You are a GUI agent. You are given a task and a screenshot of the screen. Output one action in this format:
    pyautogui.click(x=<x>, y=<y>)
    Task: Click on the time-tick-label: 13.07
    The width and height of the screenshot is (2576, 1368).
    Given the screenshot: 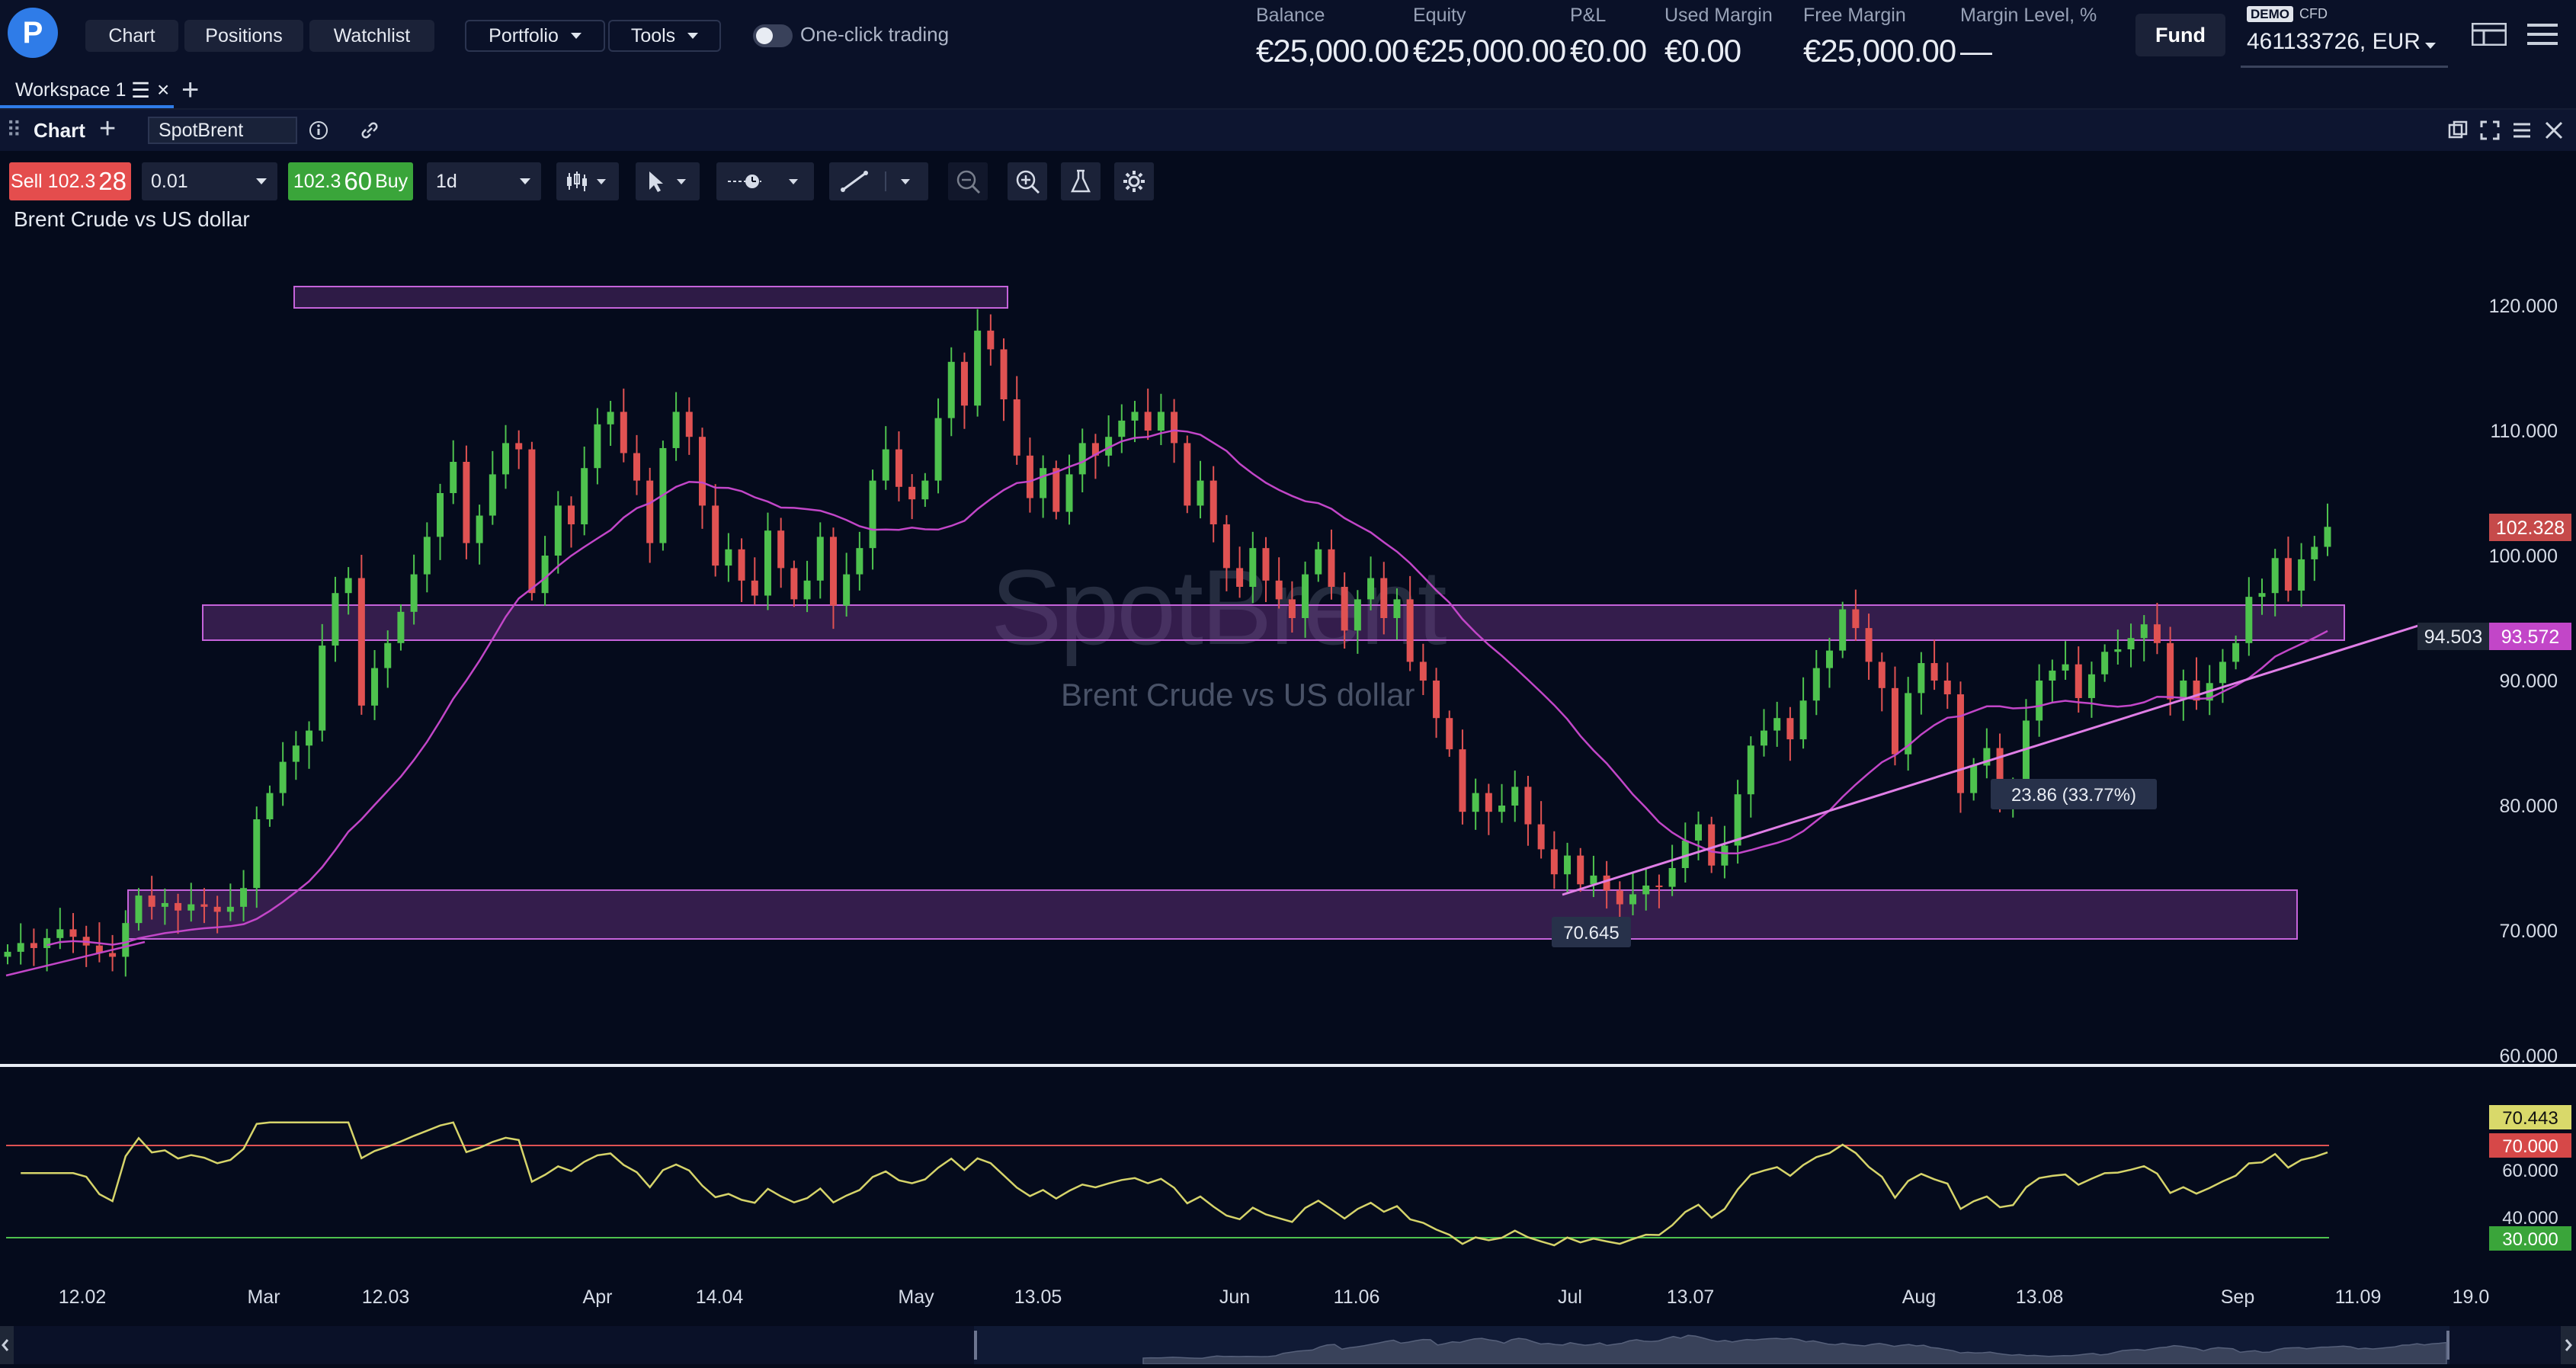 What is the action you would take?
    pyautogui.click(x=1691, y=1297)
    